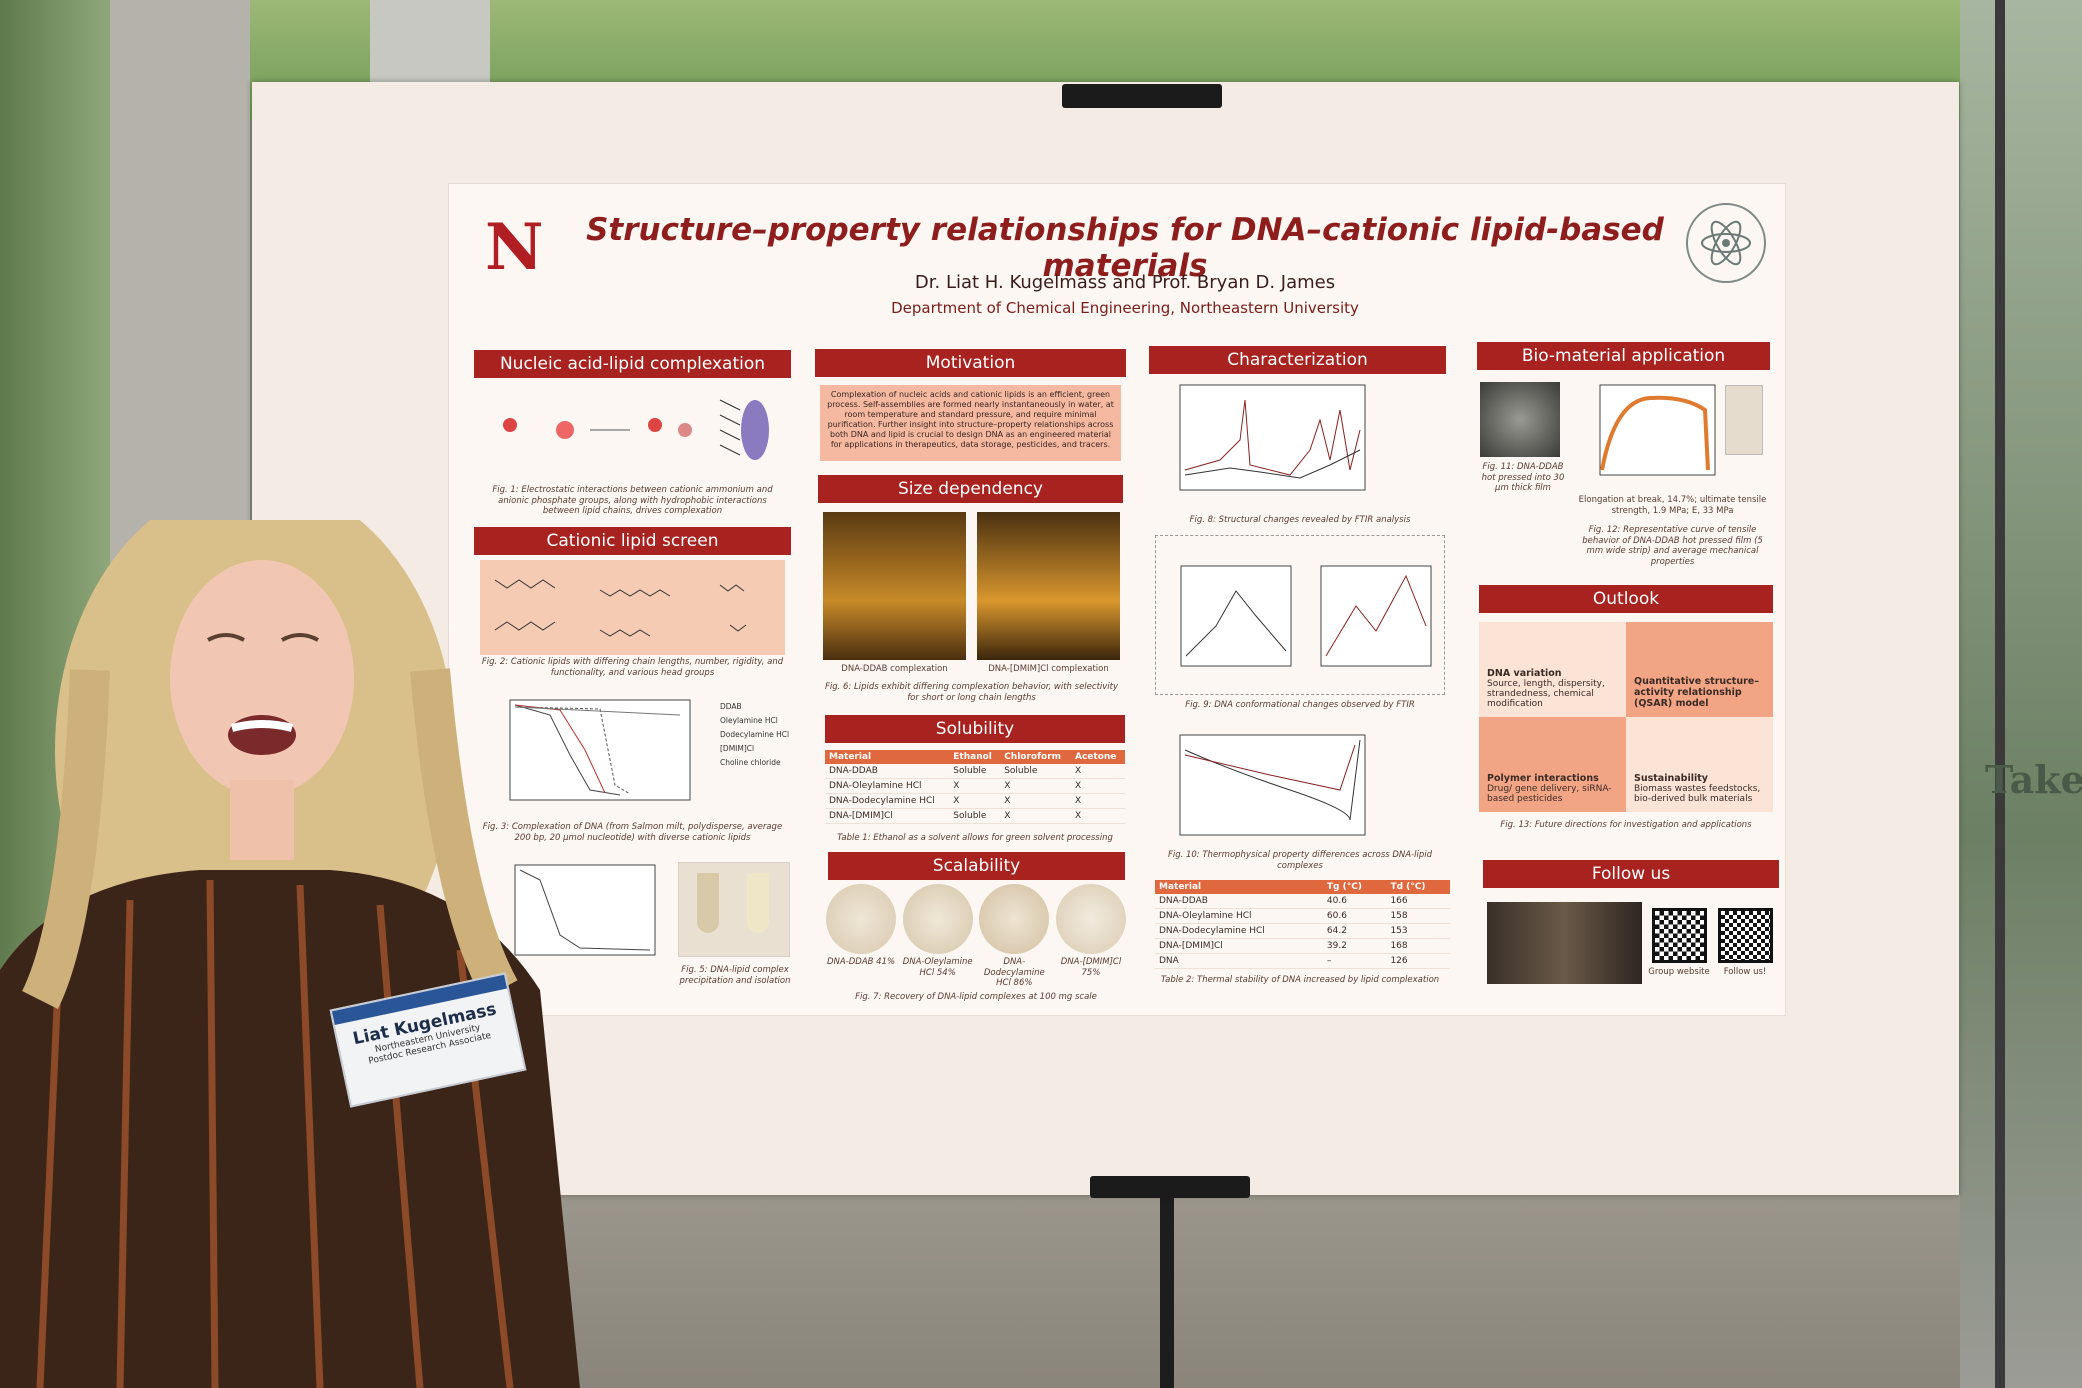 This screenshot has width=2082, height=1388. Describe the element at coordinates (1014, 973) in the screenshot. I see `dish-label: DNA-Dodecylamine HCl 86%` at that location.